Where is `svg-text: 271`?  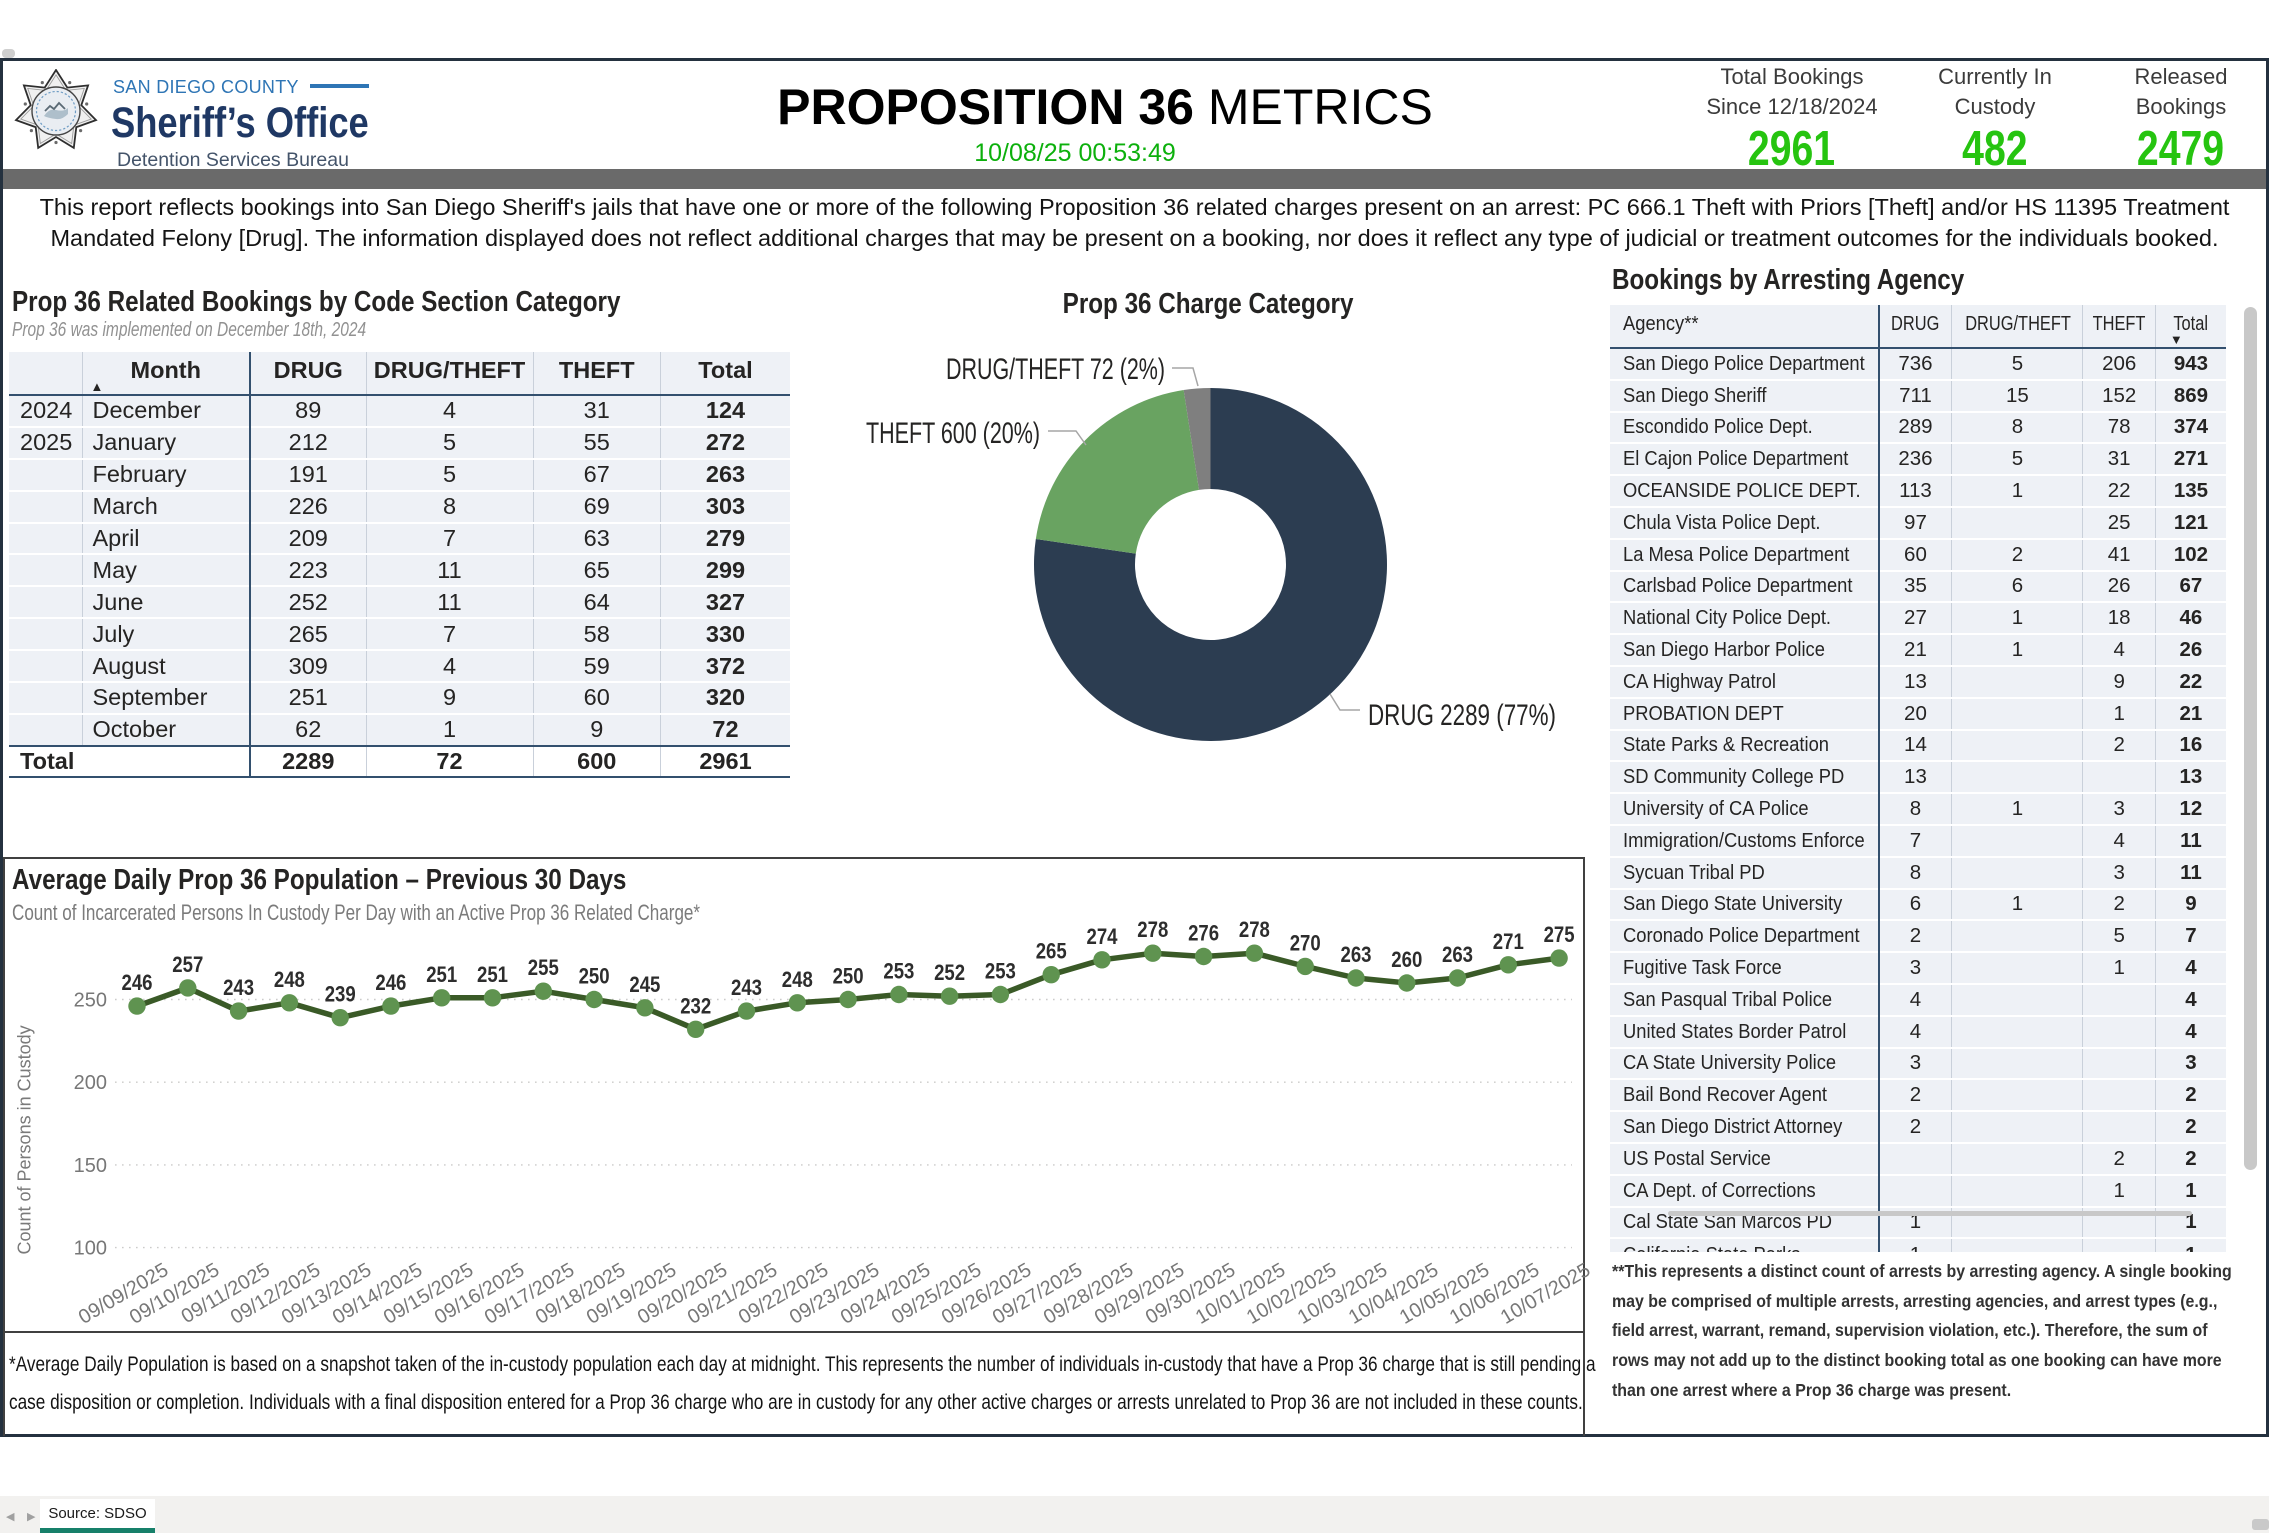
svg-text: 271 is located at coordinates (1508, 941).